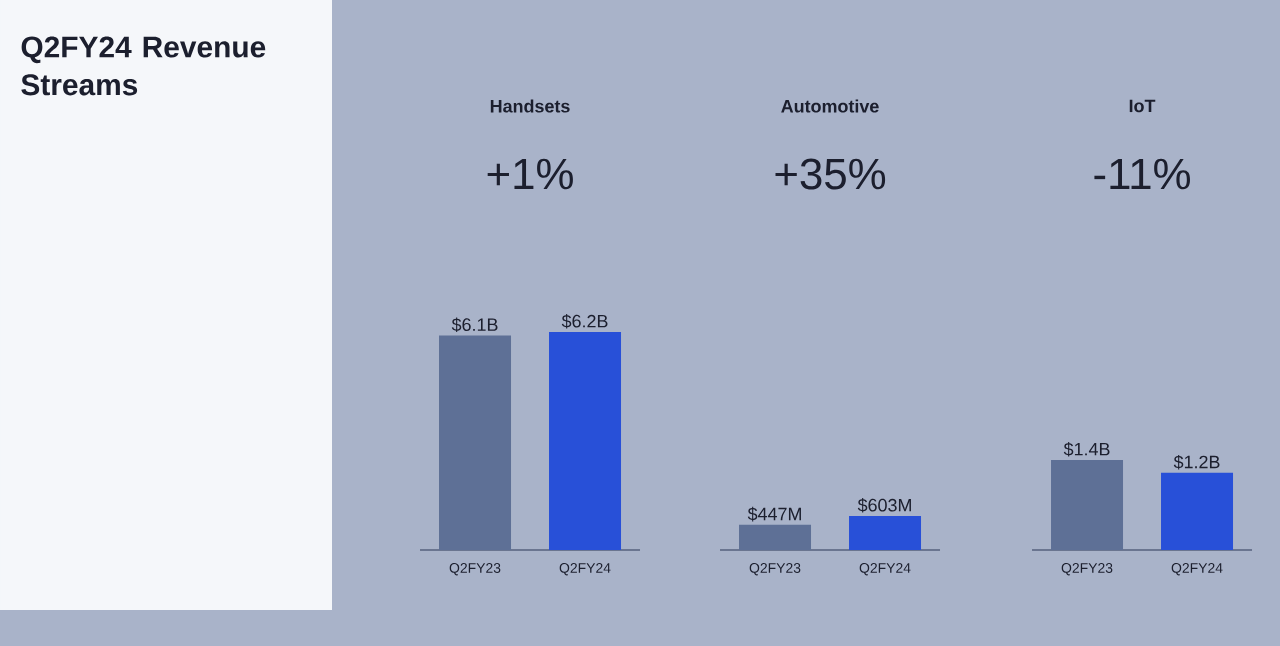  Describe the element at coordinates (830, 174) in the screenshot. I see `chart-subtitle: +35%` at that location.